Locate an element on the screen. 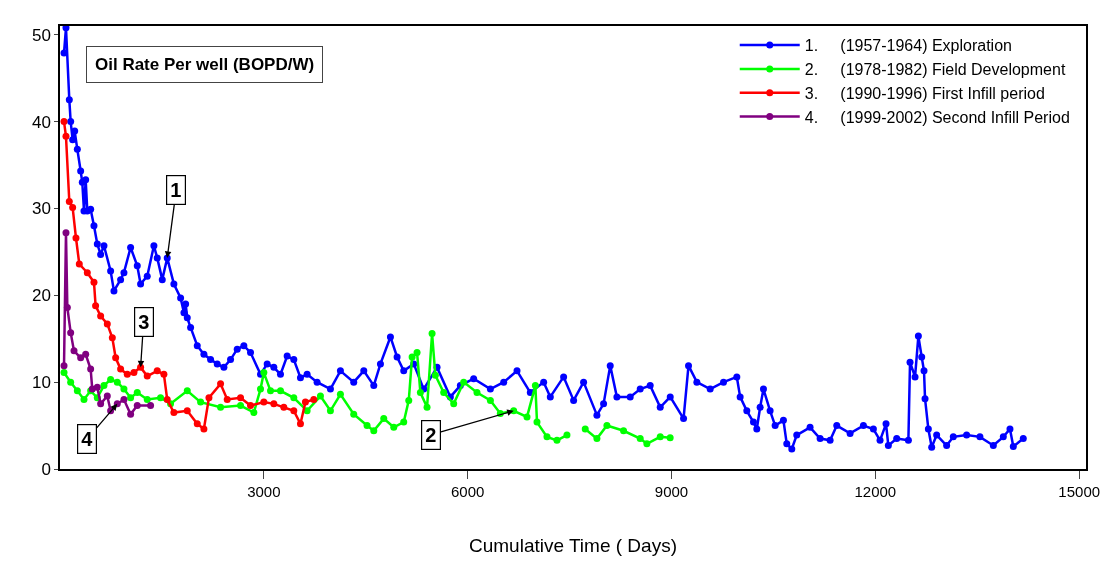  legend-label: 4. (1999-2002) Second Infill Period is located at coordinates (937, 117).